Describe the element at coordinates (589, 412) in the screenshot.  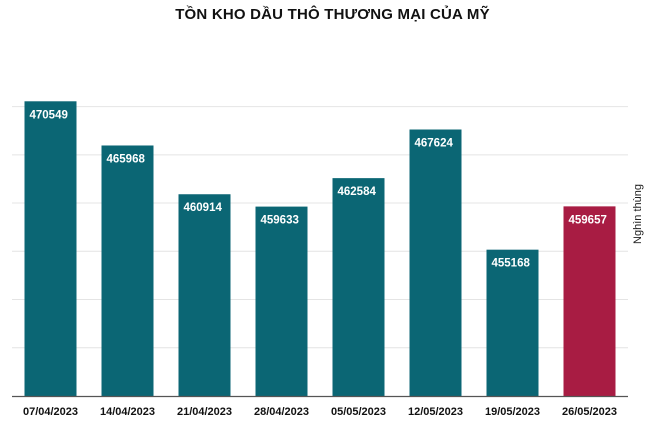
I see `x-tick-label: 26/05/2023` at that location.